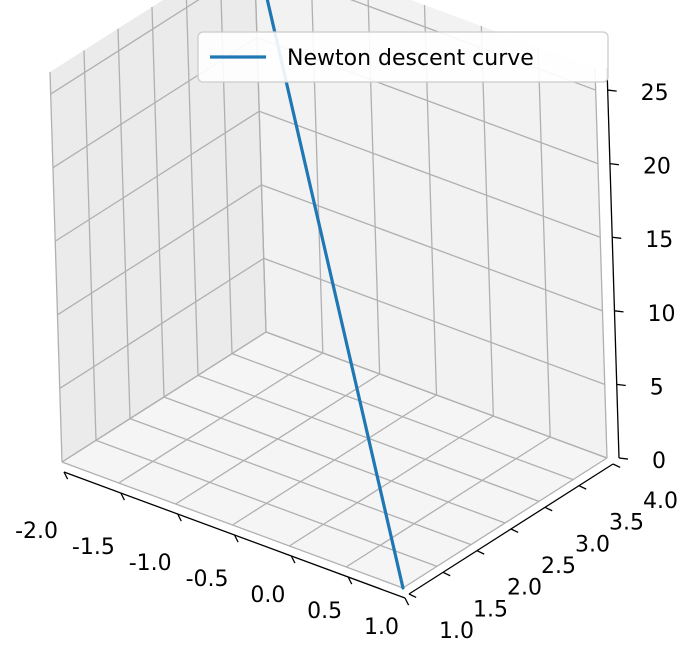 Image resolution: width=686 pixels, height=672 pixels. I want to click on x-tick-label: -0.5, so click(207, 579).